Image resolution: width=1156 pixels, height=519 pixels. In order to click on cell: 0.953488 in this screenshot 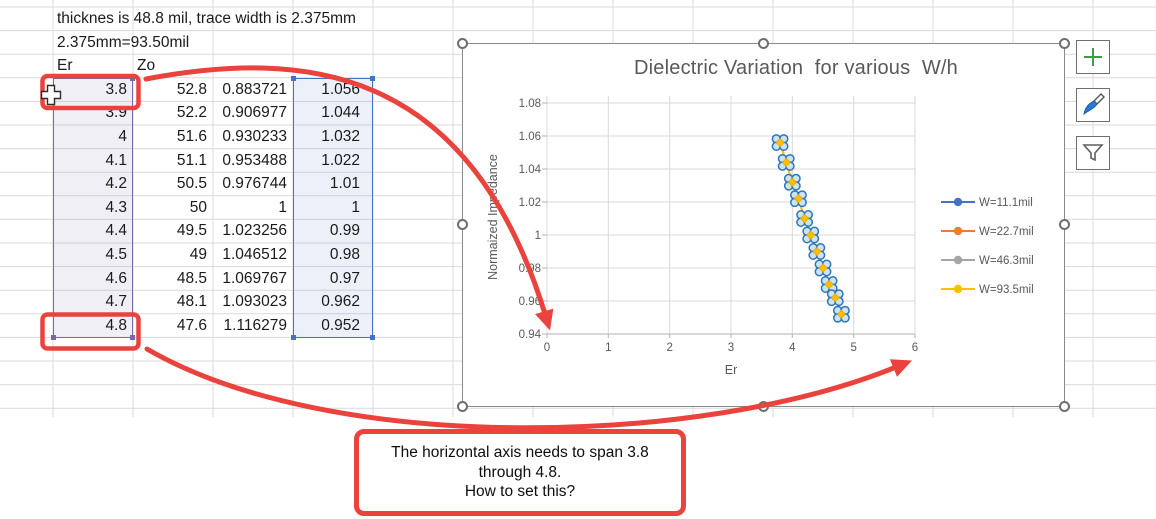, I will do `click(254, 160)`.